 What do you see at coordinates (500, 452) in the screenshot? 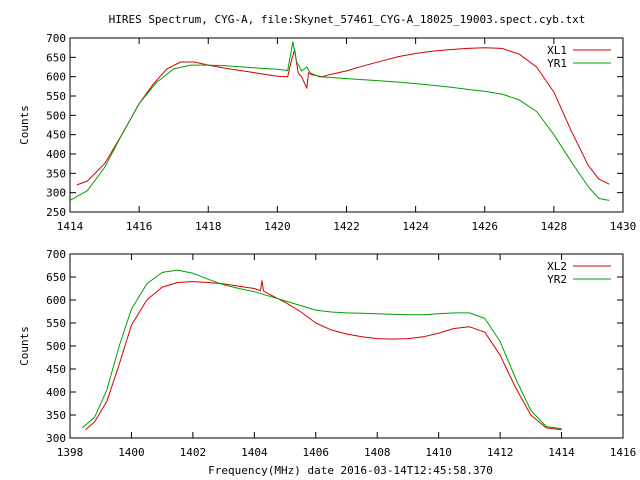
I see `x-tick-label: 1412` at bounding box center [500, 452].